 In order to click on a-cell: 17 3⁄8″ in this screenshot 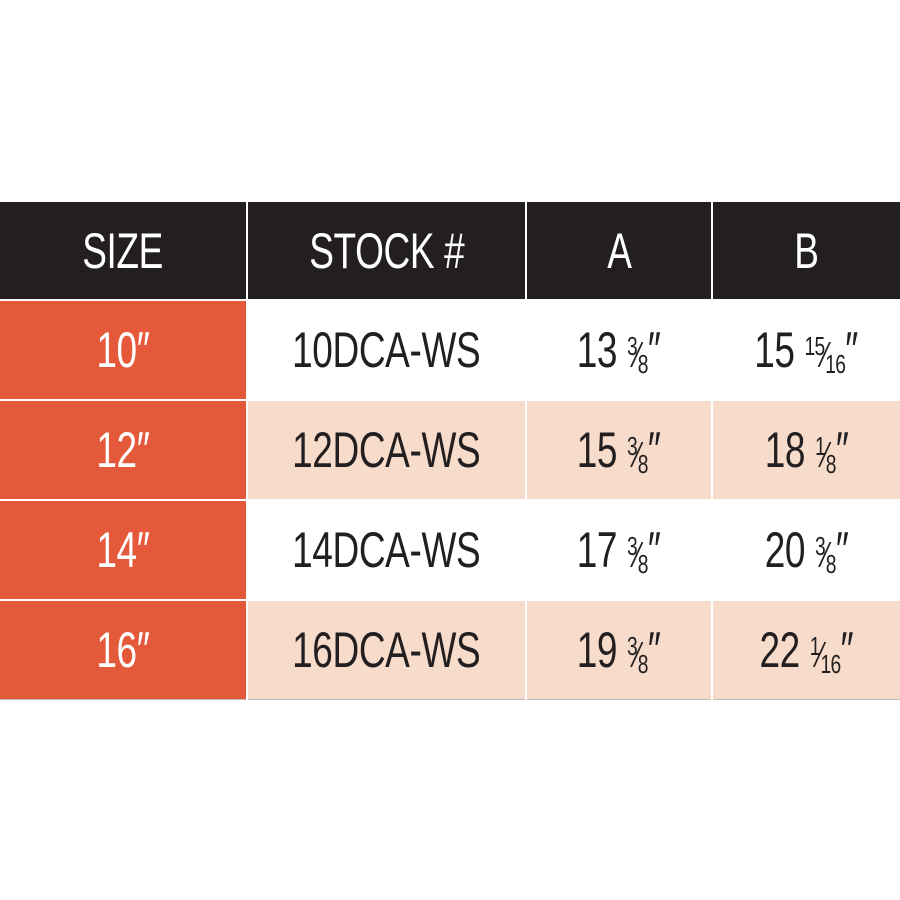, I will do `click(618, 549)`.